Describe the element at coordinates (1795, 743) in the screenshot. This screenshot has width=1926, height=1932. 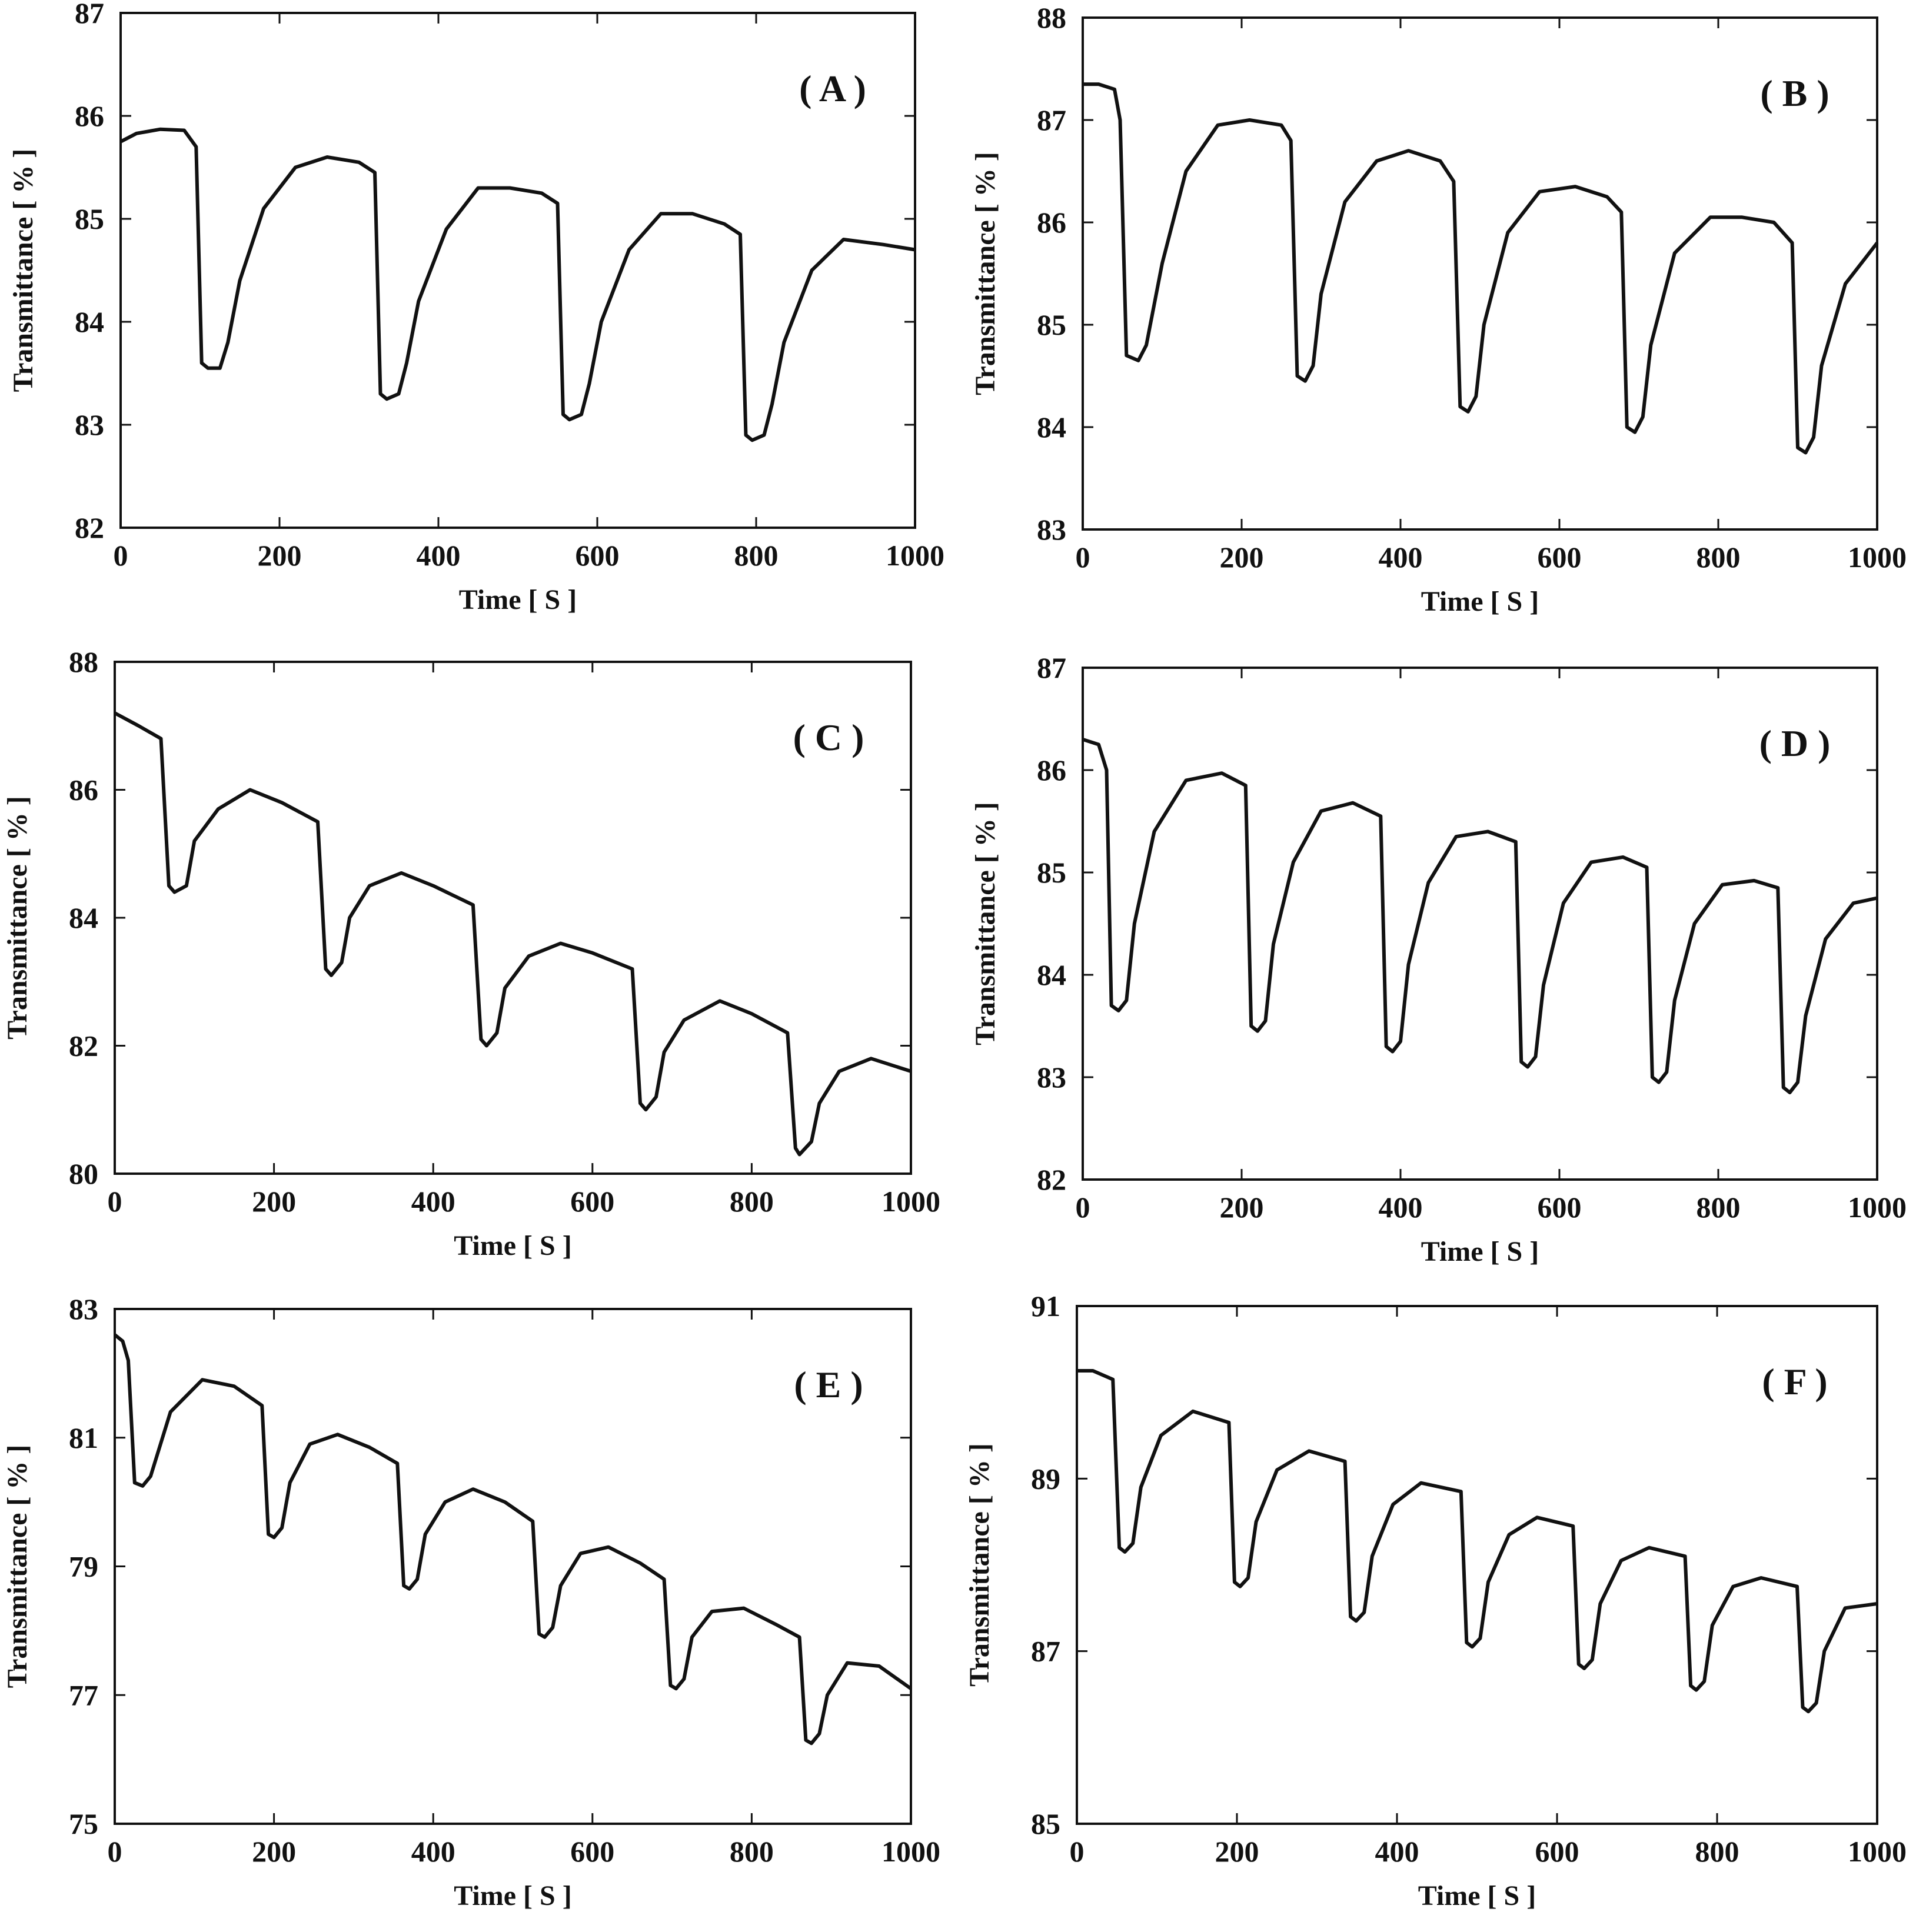
I see `panel-label: ( D )` at that location.